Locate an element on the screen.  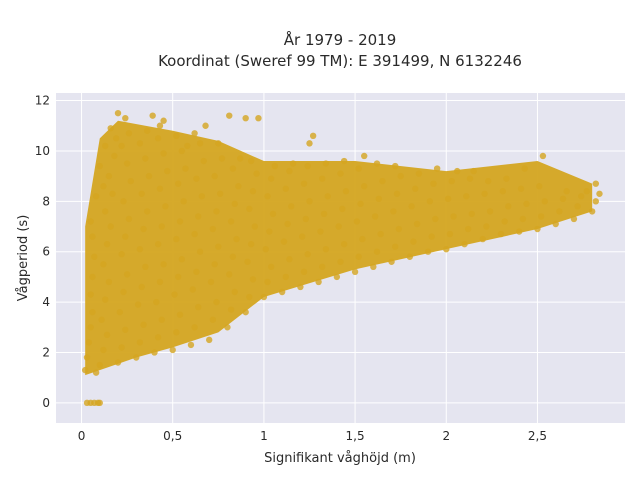
chart-title-line-1: År 1979 - 2019 is located at coordinates (340, 39).